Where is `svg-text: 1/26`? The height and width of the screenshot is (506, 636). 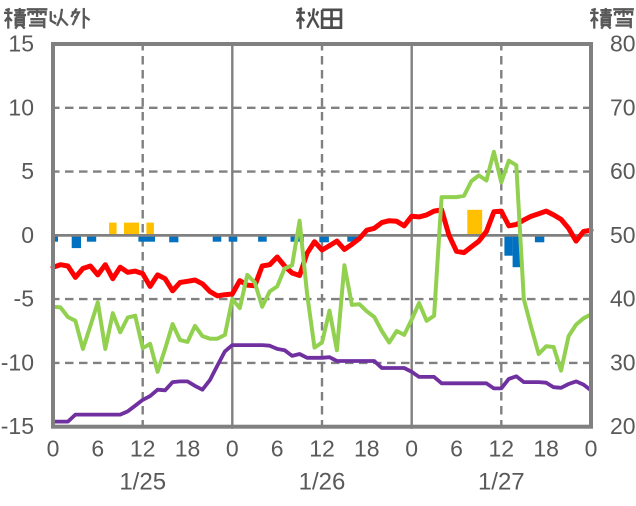
svg-text: 1/26 is located at coordinates (322, 482).